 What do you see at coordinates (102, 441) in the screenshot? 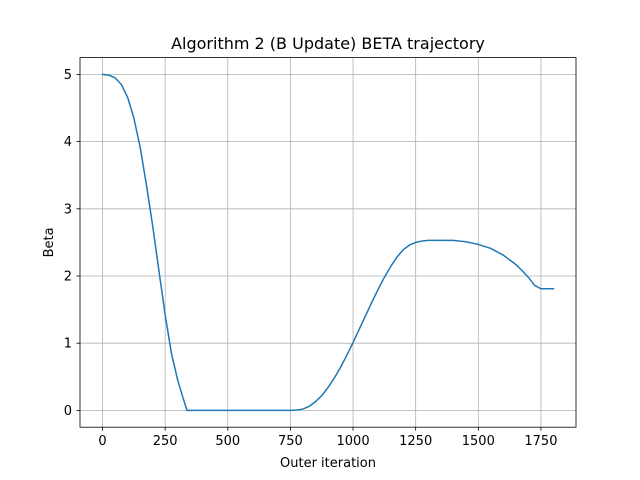
I see `x-tick-label: 0` at bounding box center [102, 441].